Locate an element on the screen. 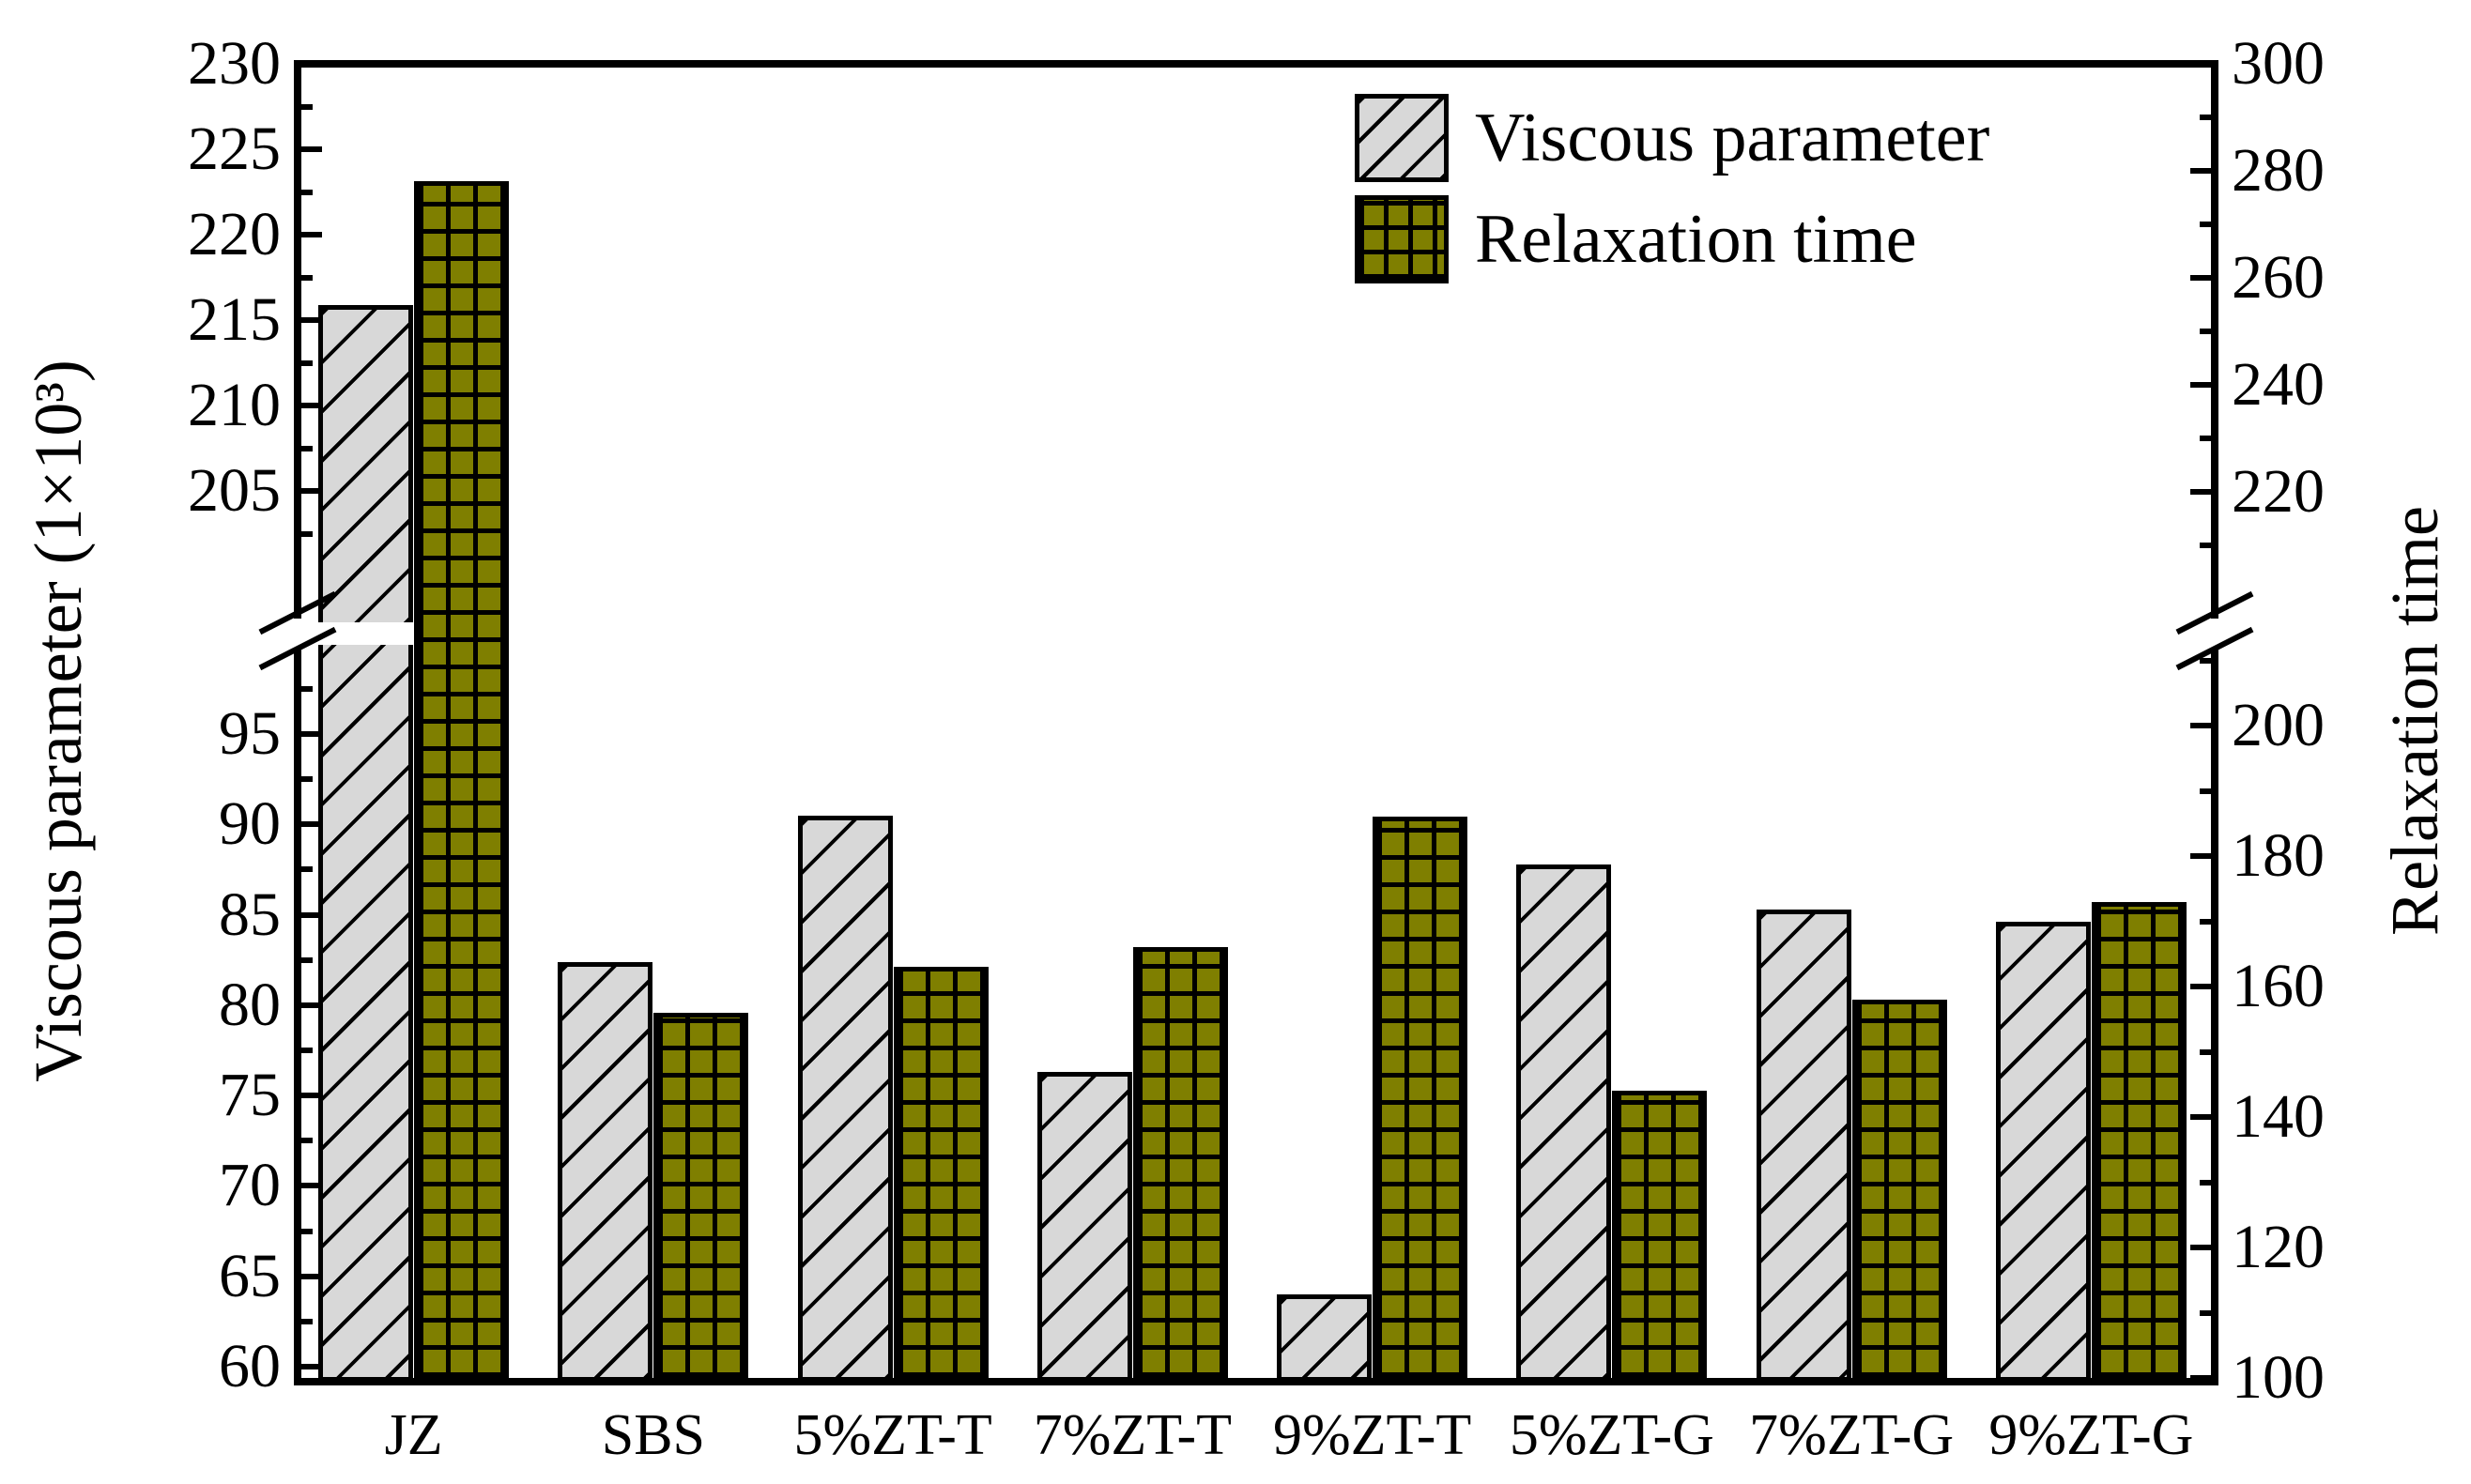  bar-viscous-7%ZT-T is located at coordinates (1084, 1227).